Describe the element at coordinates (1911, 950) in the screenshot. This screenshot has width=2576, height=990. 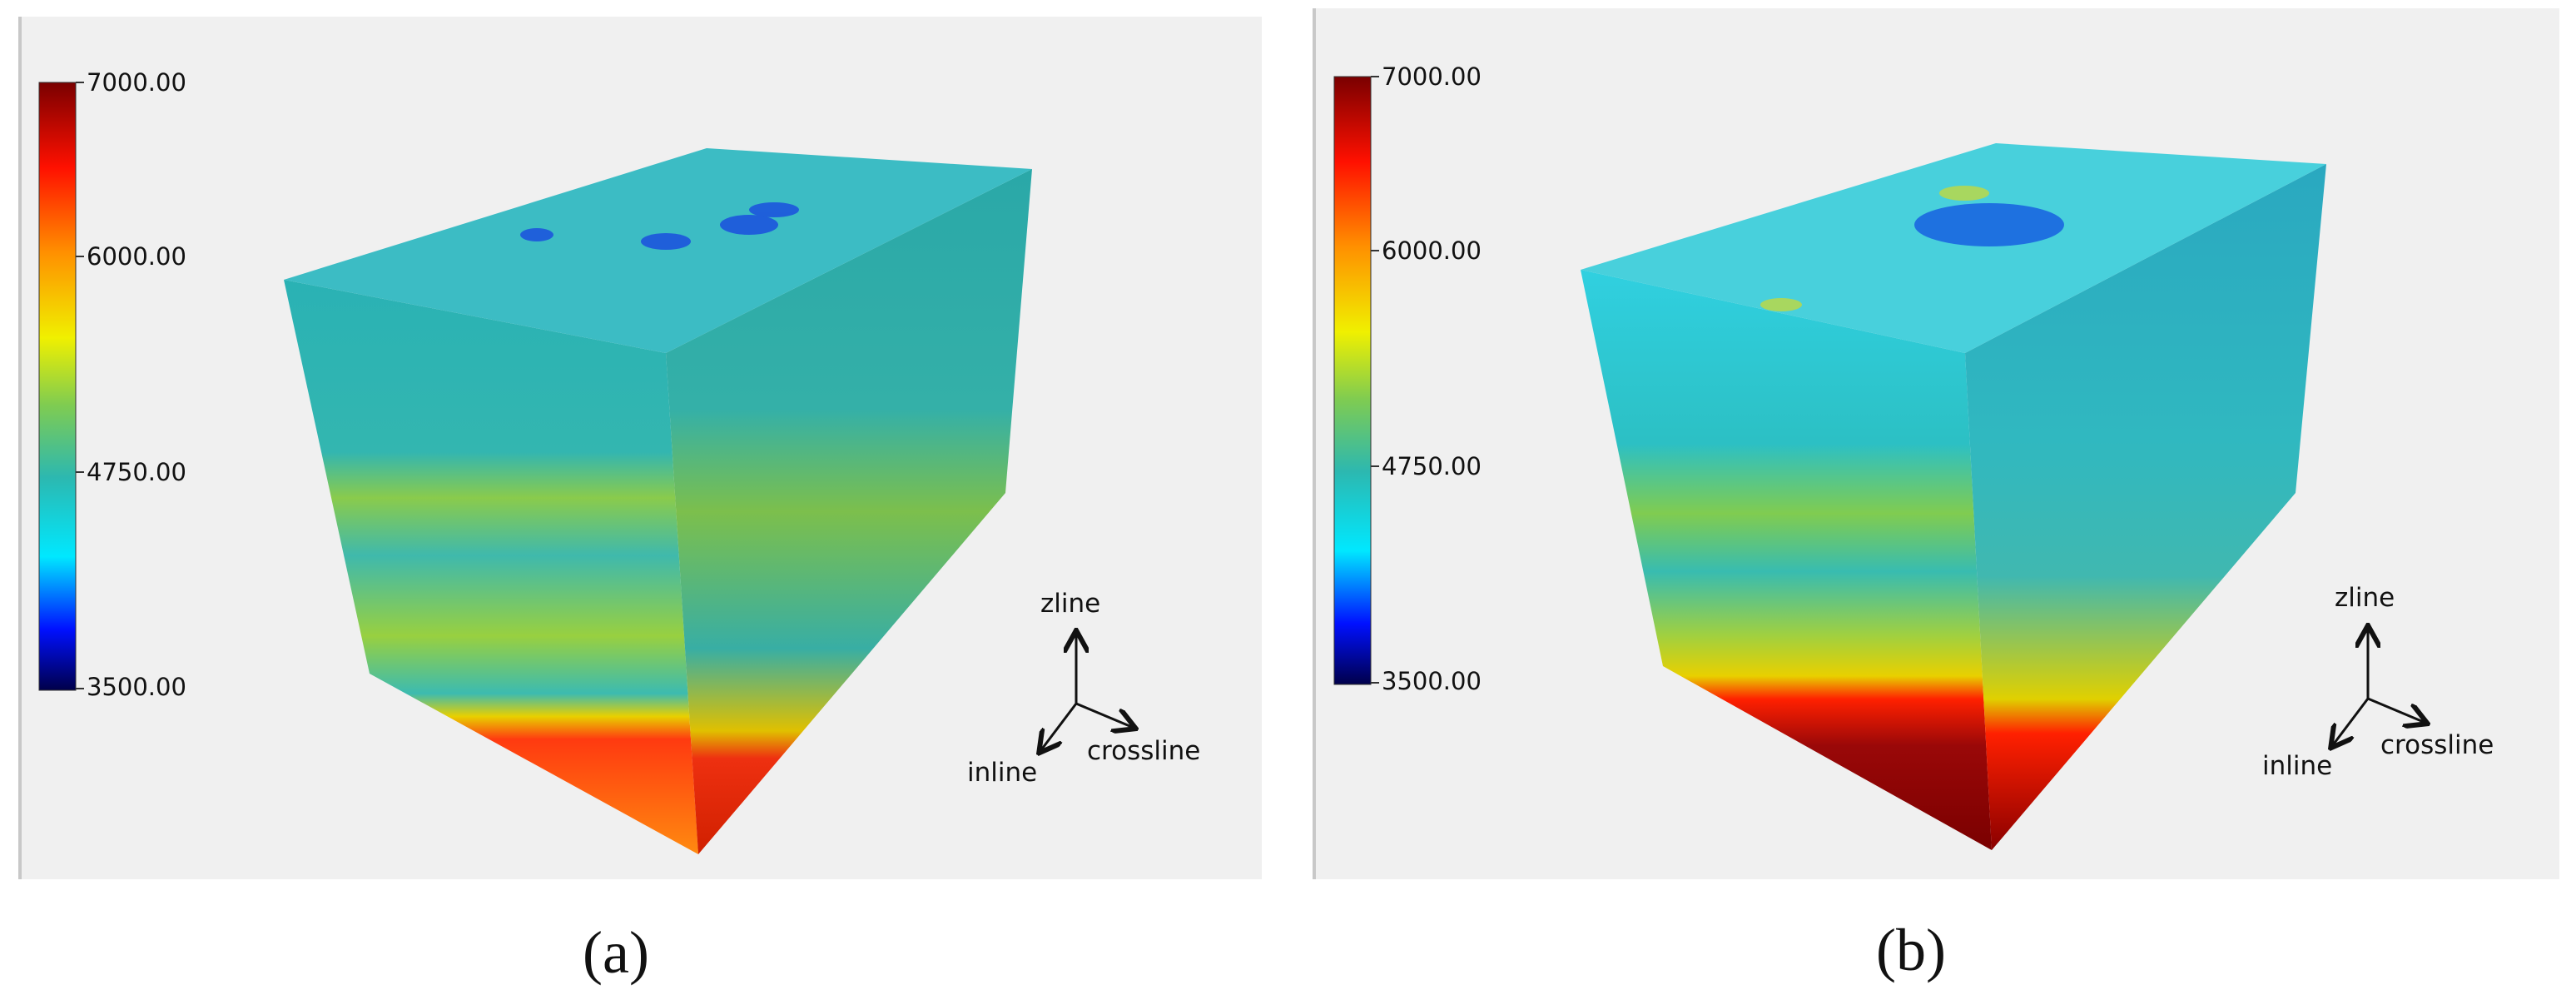
I see `caption: (b)` at that location.